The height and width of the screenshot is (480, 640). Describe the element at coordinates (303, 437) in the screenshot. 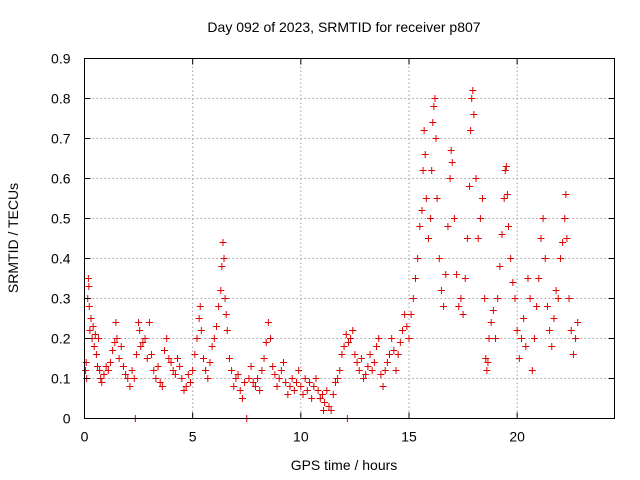

I see `x-axis-tick-labels: 0 5 10 15 20` at that location.